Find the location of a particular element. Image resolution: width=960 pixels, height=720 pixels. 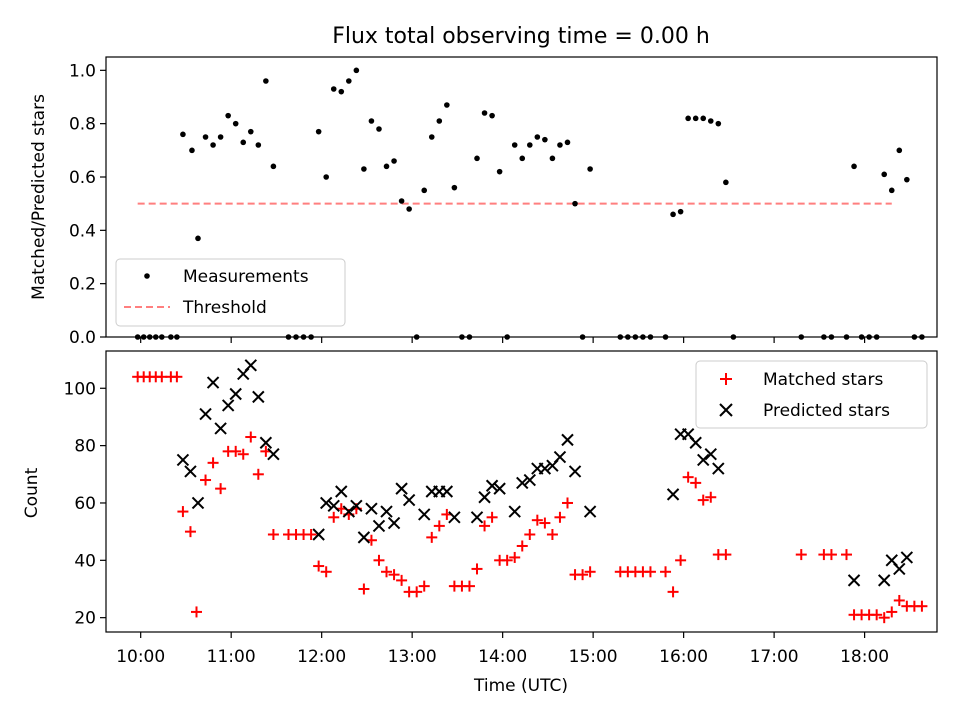

bottom-ytick-label: 40 is located at coordinates (85, 561).